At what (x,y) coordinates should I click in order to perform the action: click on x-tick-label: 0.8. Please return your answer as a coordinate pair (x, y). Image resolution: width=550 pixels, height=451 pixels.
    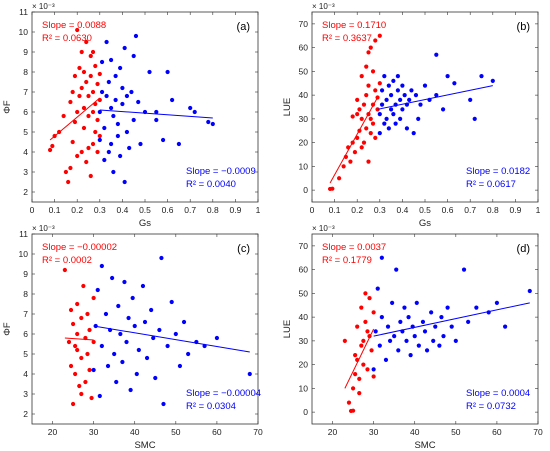
    Looking at the image, I should click on (213, 210).